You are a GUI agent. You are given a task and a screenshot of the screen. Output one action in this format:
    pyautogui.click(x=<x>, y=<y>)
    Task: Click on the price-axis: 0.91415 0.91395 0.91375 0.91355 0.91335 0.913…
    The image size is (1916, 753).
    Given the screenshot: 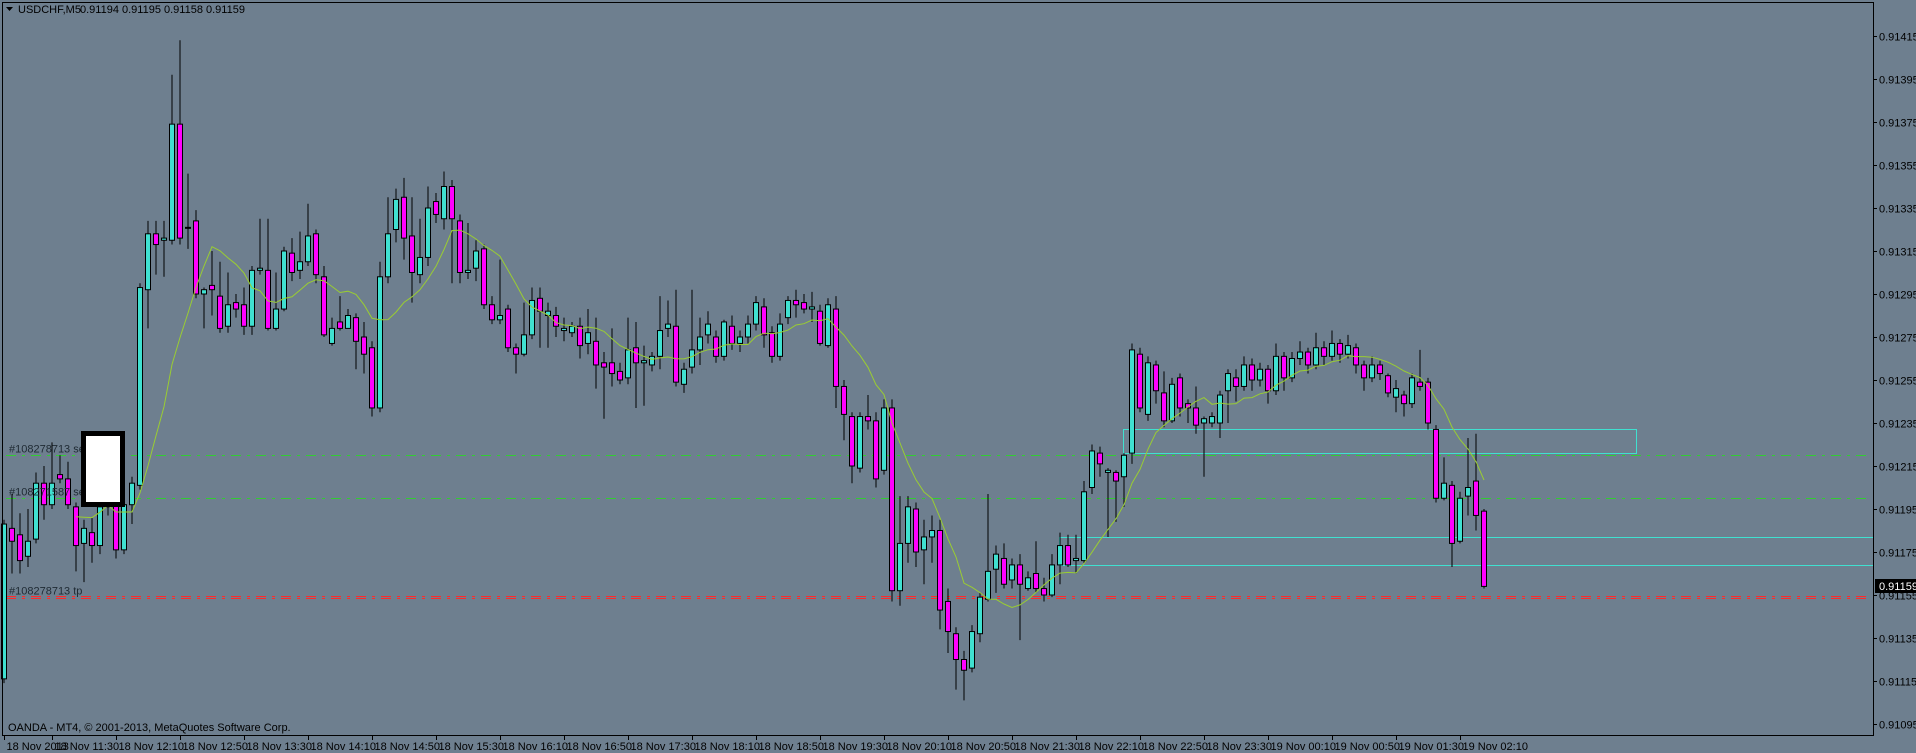 What is the action you would take?
    pyautogui.click(x=1894, y=382)
    